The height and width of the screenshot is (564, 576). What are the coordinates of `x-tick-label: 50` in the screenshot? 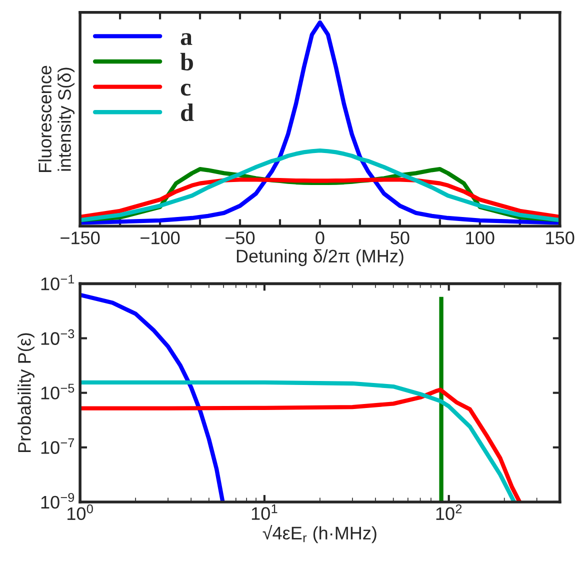 It's located at (400, 238).